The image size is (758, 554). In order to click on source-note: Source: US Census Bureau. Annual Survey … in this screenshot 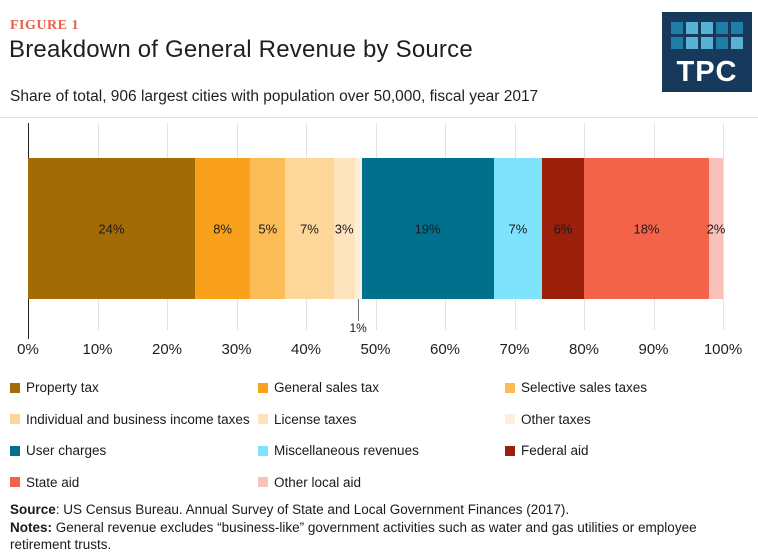, I will do `click(381, 510)`.